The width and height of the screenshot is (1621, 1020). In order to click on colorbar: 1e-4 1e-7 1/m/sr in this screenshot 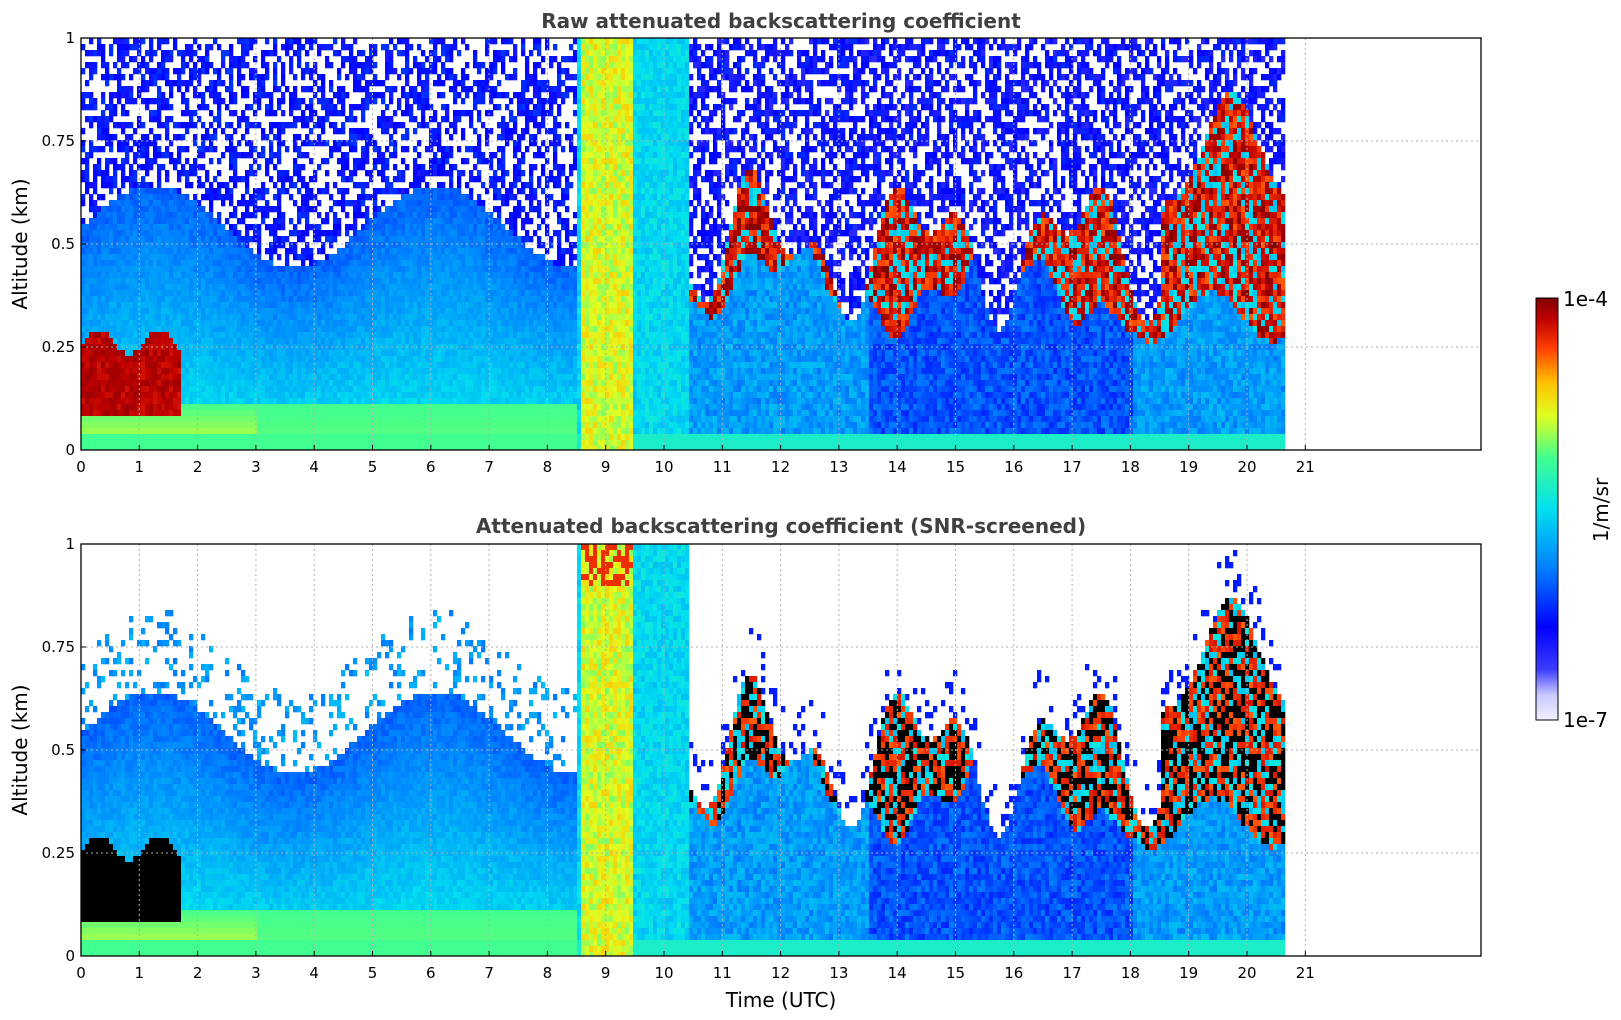, I will do `click(1574, 509)`.